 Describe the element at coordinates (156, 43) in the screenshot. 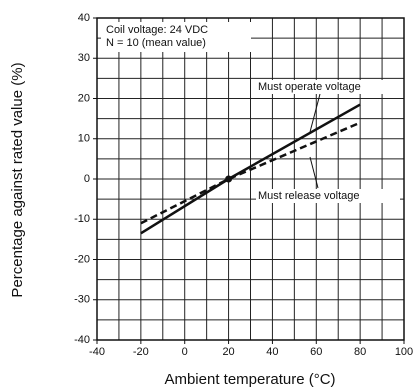

I see `annotation: N = 10 (mean value)` at that location.